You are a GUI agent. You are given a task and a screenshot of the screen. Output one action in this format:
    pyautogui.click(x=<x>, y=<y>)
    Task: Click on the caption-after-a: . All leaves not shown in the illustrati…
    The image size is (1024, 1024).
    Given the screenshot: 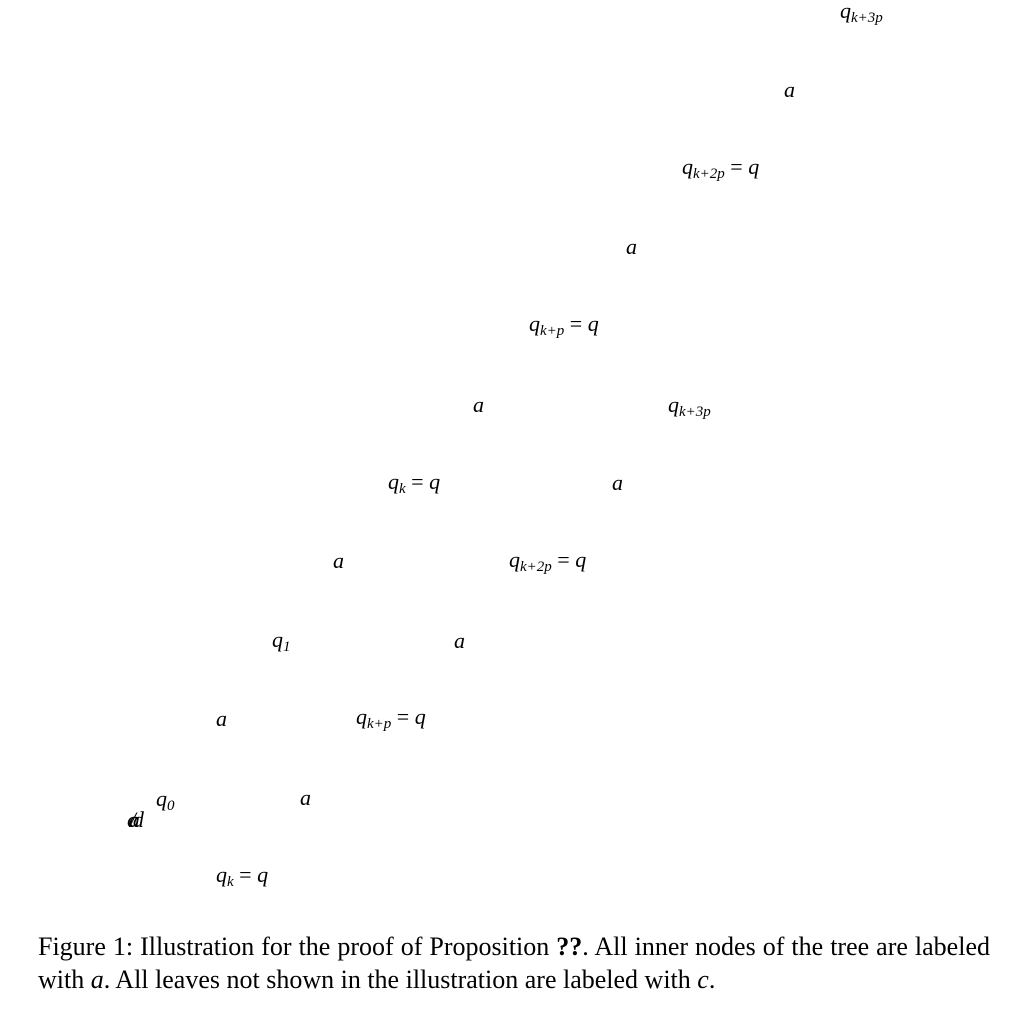 What is the action you would take?
    pyautogui.click(x=400, y=979)
    